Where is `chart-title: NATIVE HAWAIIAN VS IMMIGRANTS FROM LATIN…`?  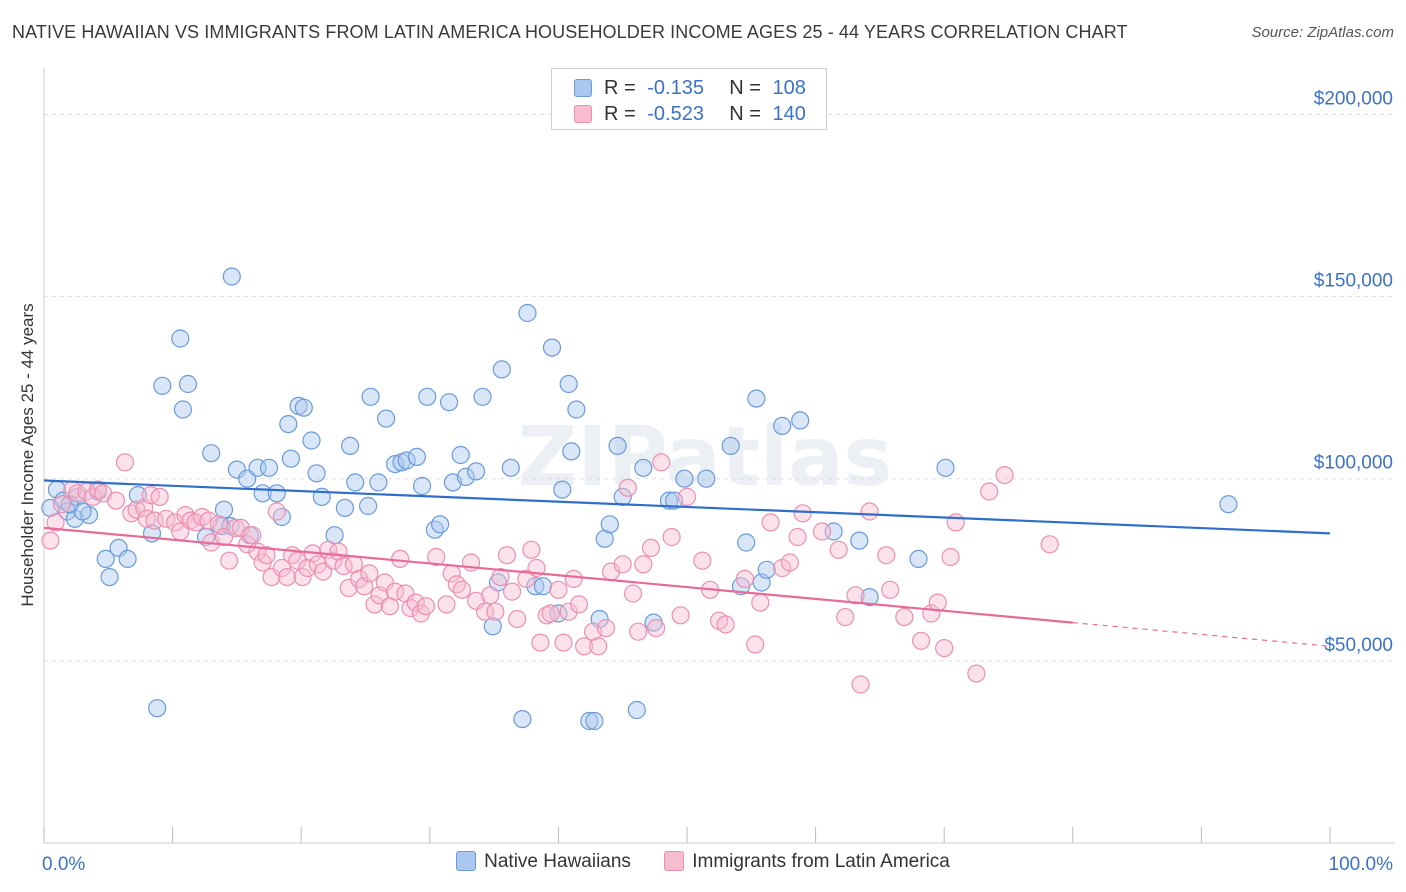 chart-title: NATIVE HAWAIIAN VS IMMIGRANTS FROM LATIN… is located at coordinates (570, 32).